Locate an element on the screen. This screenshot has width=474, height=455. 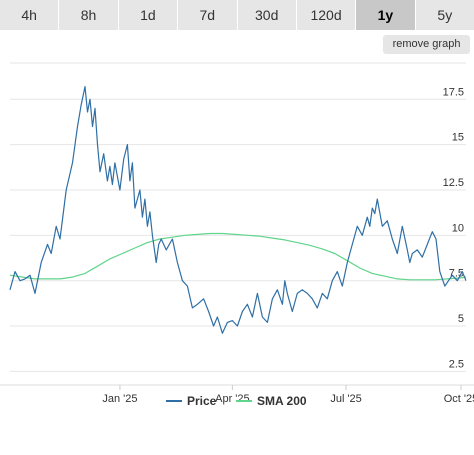
y-tick-label: 17.5 is located at coordinates (453, 92).